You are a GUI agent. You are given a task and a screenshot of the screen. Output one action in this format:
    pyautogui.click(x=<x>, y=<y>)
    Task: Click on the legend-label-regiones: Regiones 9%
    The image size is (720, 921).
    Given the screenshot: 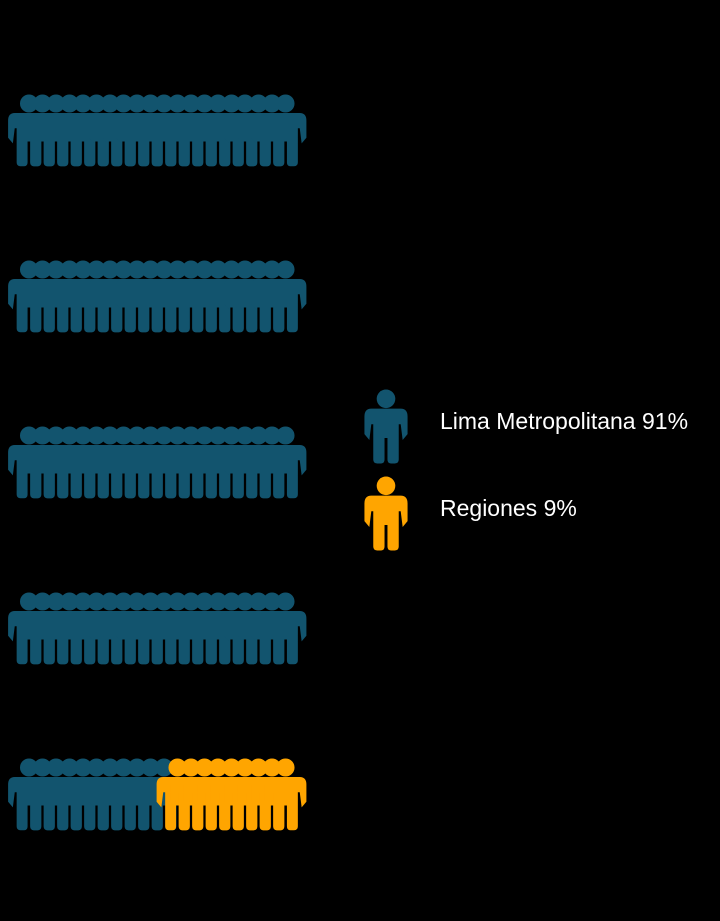 What is the action you would take?
    pyautogui.click(x=508, y=508)
    